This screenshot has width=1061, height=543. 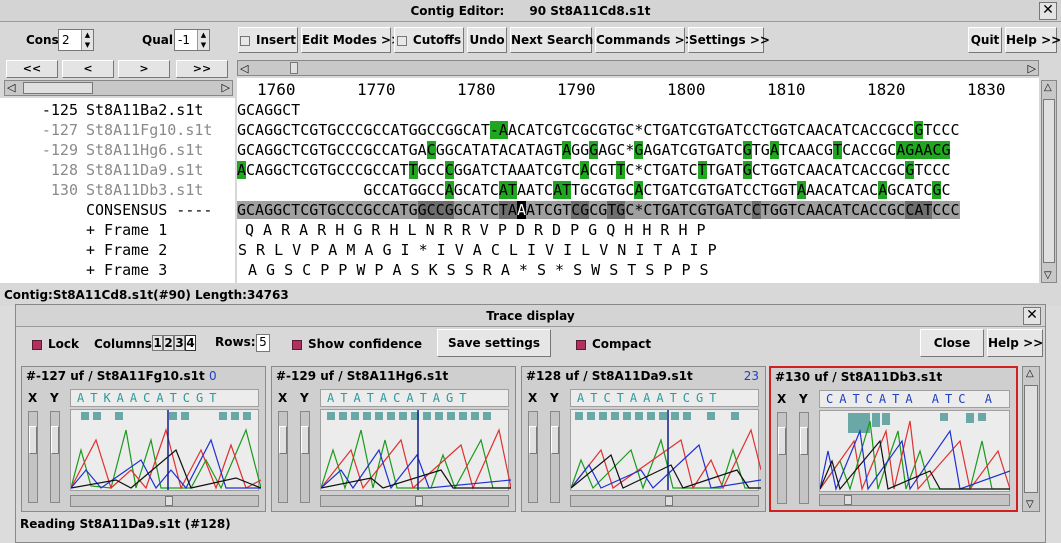 What do you see at coordinates (494, 343) in the screenshot?
I see `save-settings-button: Save settings` at bounding box center [494, 343].